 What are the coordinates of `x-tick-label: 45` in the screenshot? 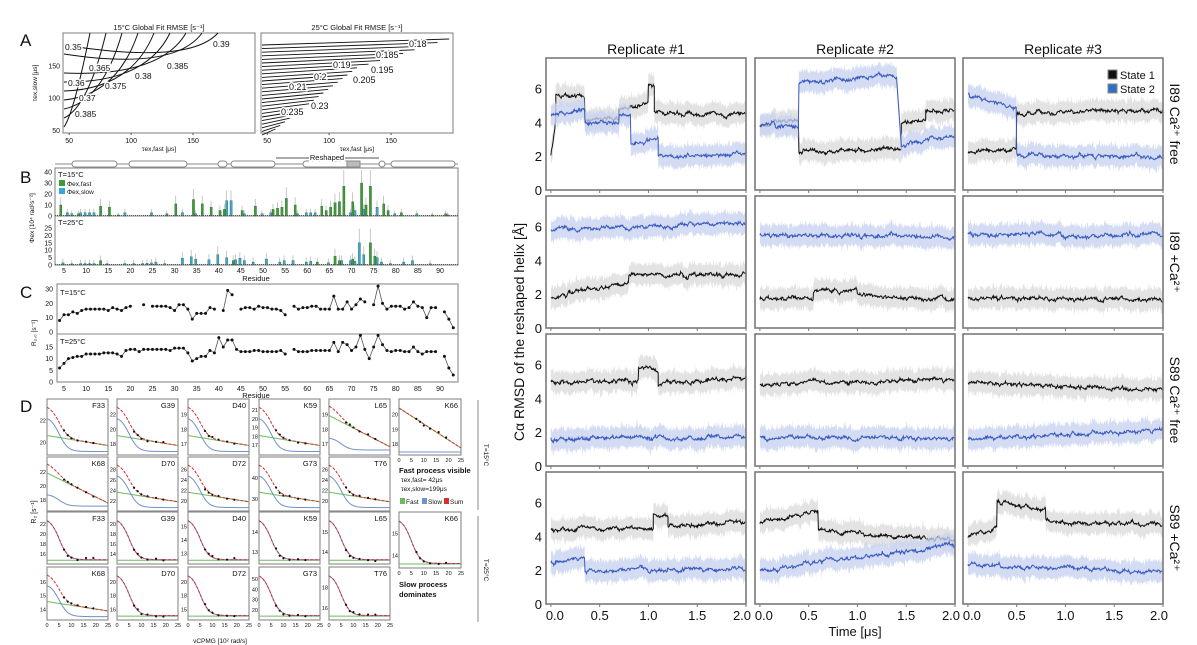 It's located at (241, 389).